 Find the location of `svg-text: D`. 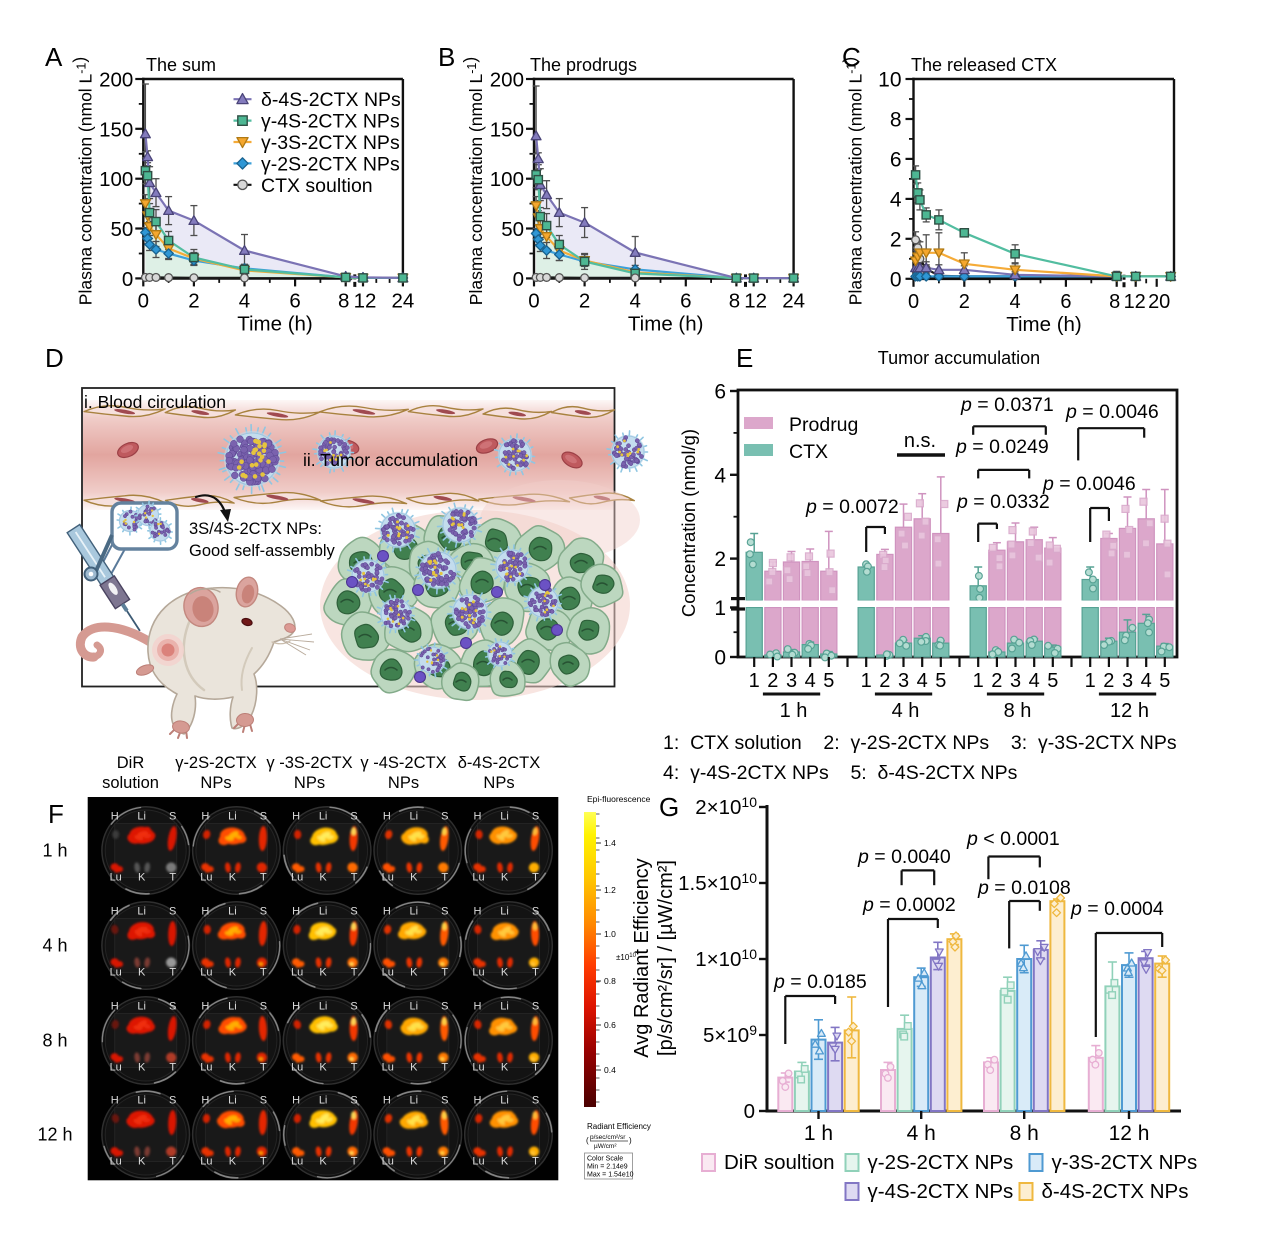

svg-text: D is located at coordinates (54, 358).